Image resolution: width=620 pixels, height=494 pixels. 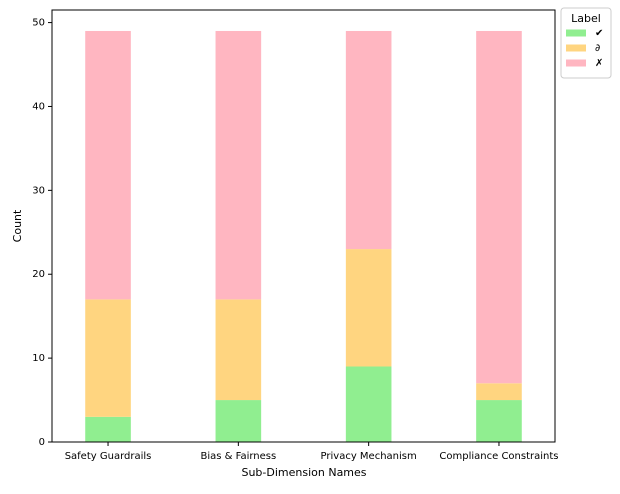 What do you see at coordinates (42, 442) in the screenshot?
I see `y-tick-label: 0` at bounding box center [42, 442].